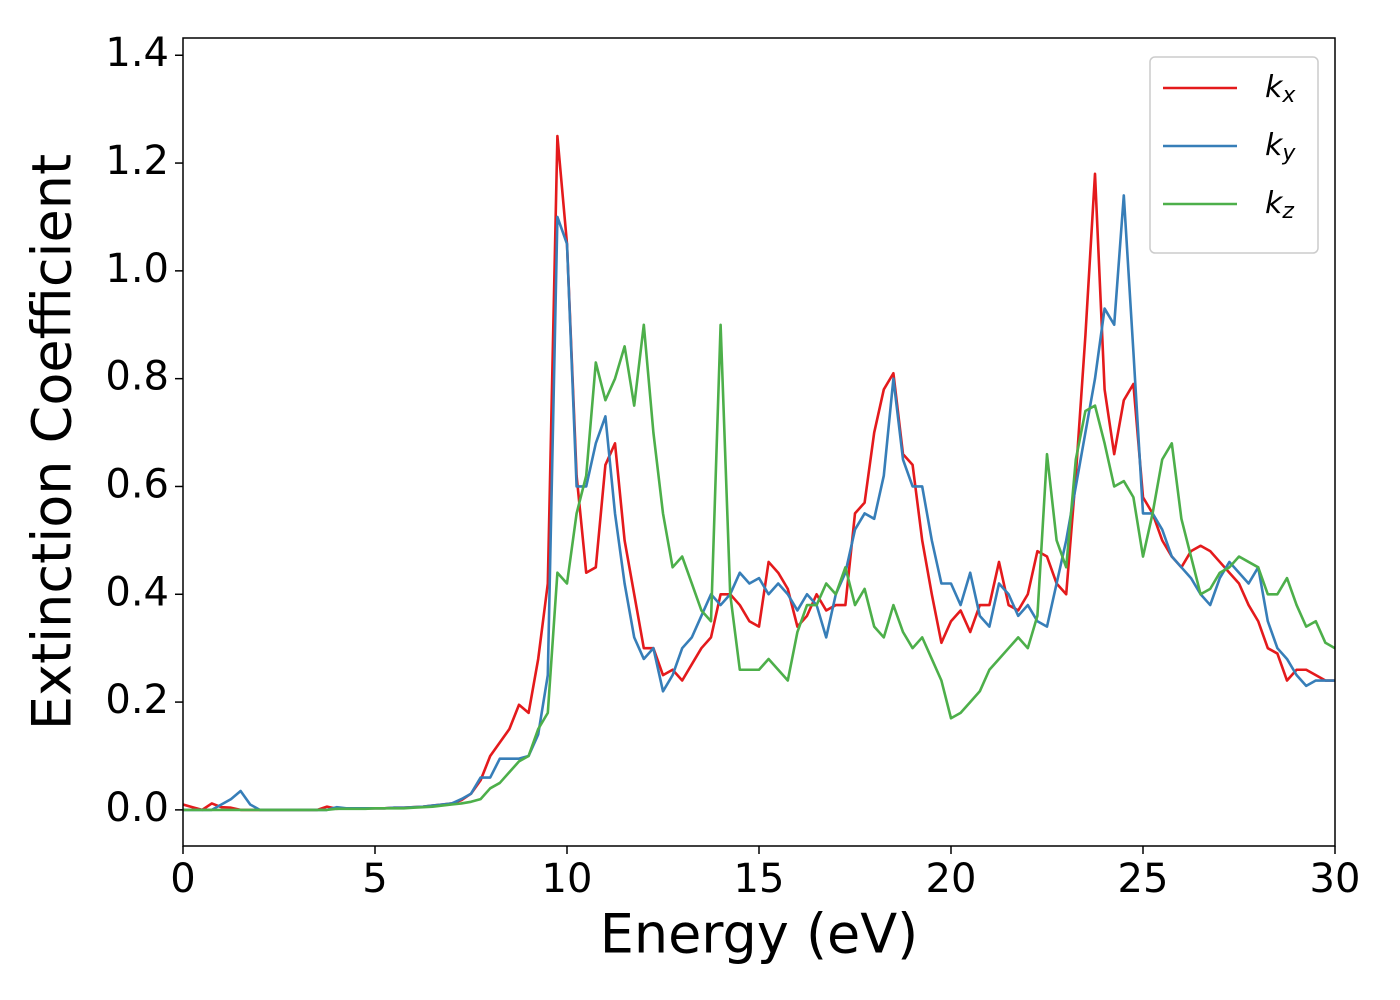 The image size is (1400, 1000). What do you see at coordinates (1280, 89) in the screenshot?
I see `legend-label: kx` at bounding box center [1280, 89].